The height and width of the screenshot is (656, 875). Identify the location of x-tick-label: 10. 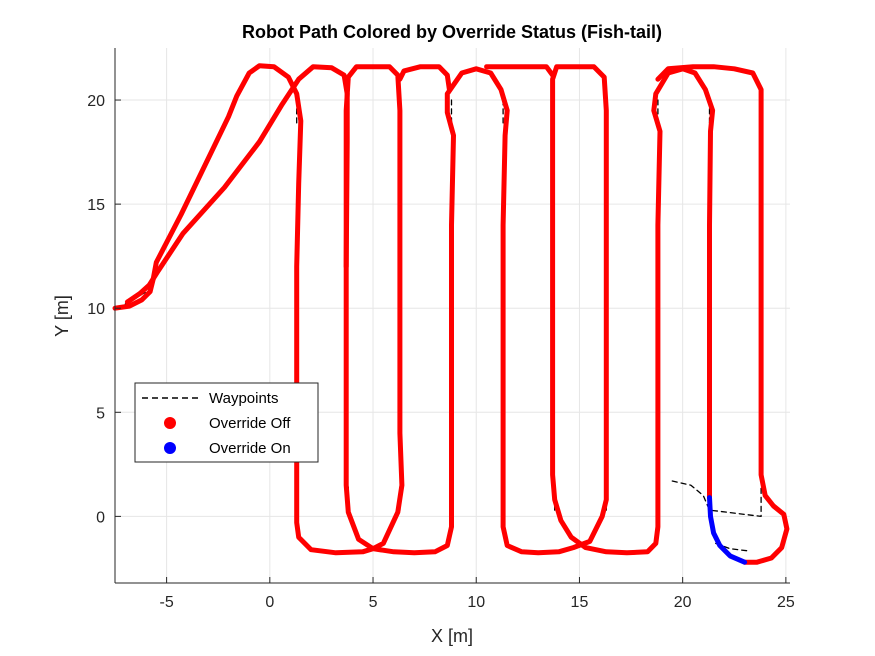
(476, 602).